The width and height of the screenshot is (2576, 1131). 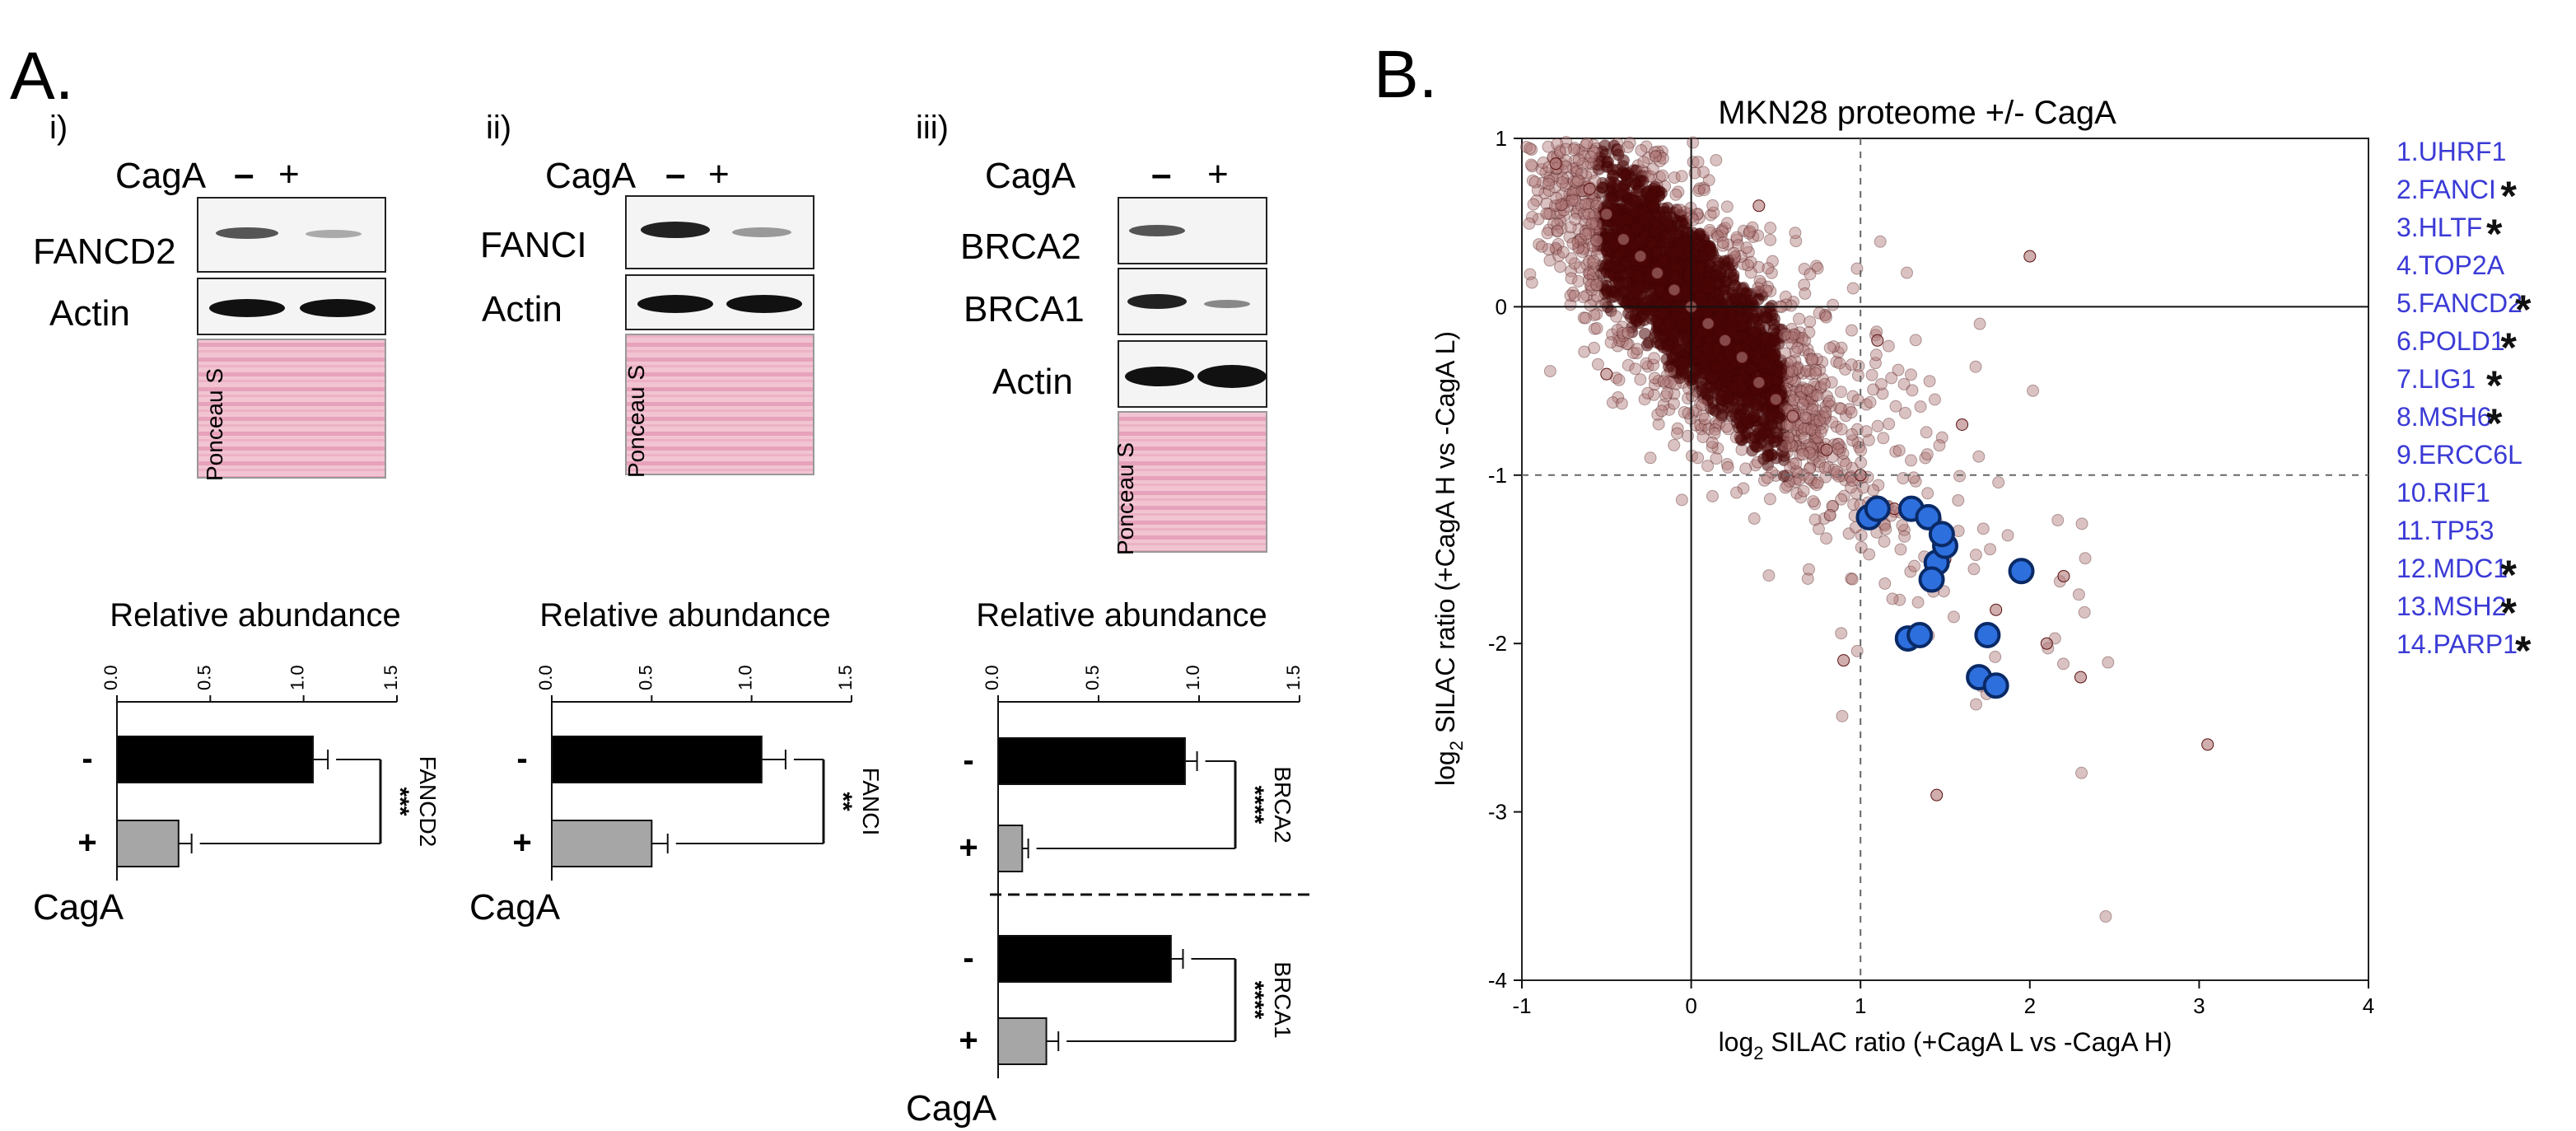 What do you see at coordinates (591, 176) in the screenshot?
I see `blot-ii-caga-label: CagA` at bounding box center [591, 176].